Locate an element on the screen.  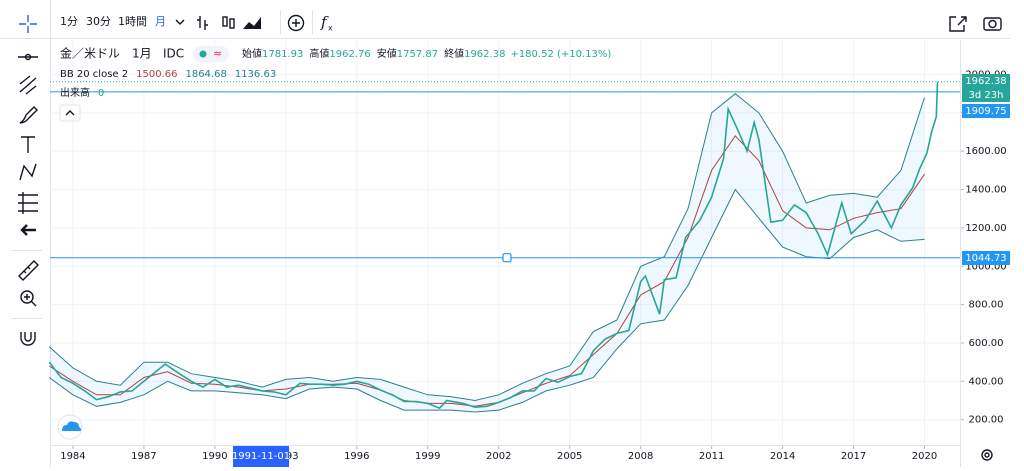
line-tool is located at coordinates (28, 57).